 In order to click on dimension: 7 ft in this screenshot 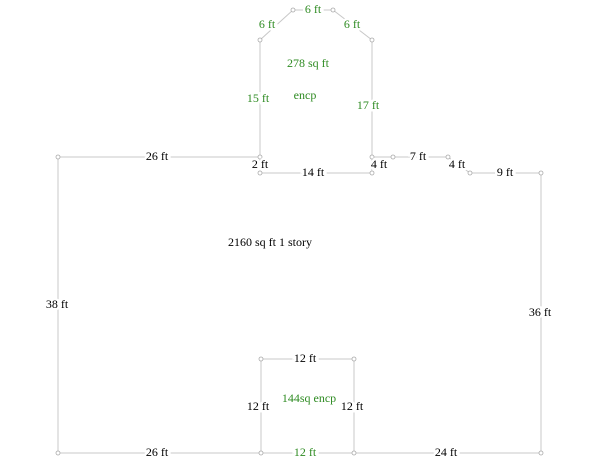, I will do `click(418, 156)`.